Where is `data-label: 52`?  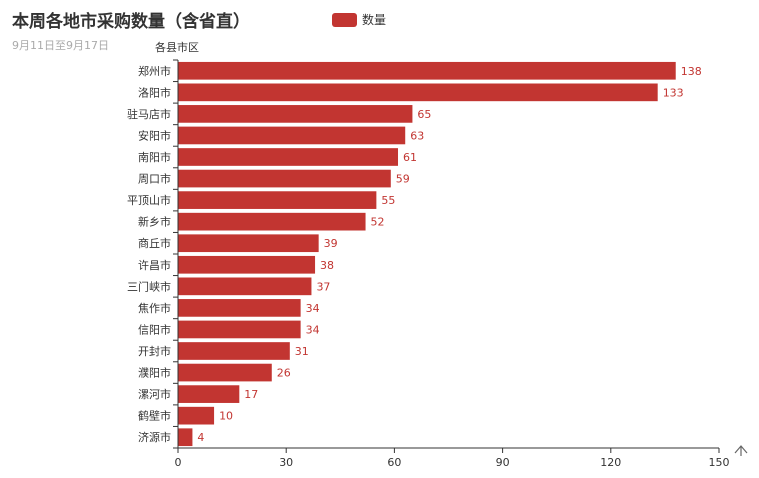 data-label: 52 is located at coordinates (378, 222).